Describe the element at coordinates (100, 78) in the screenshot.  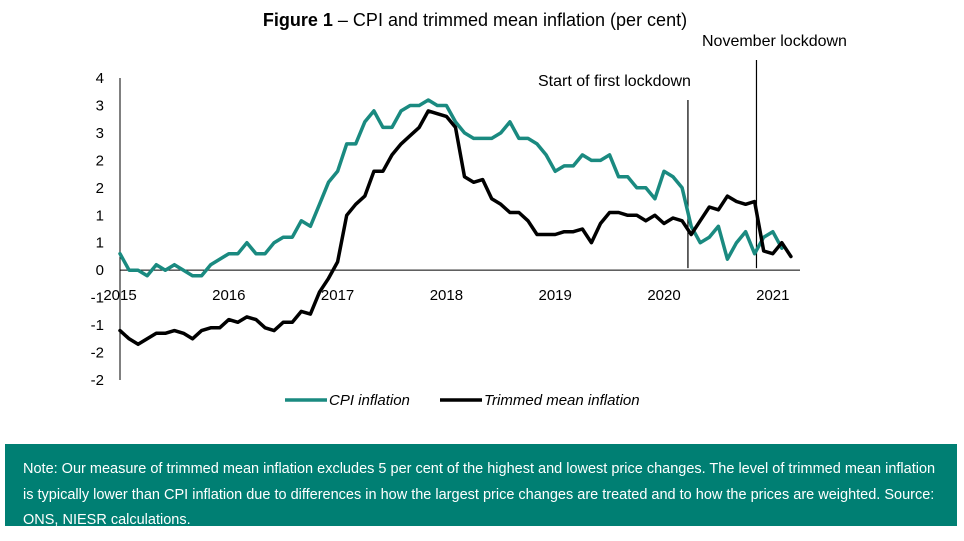
I see `y-tick-label: 4` at that location.